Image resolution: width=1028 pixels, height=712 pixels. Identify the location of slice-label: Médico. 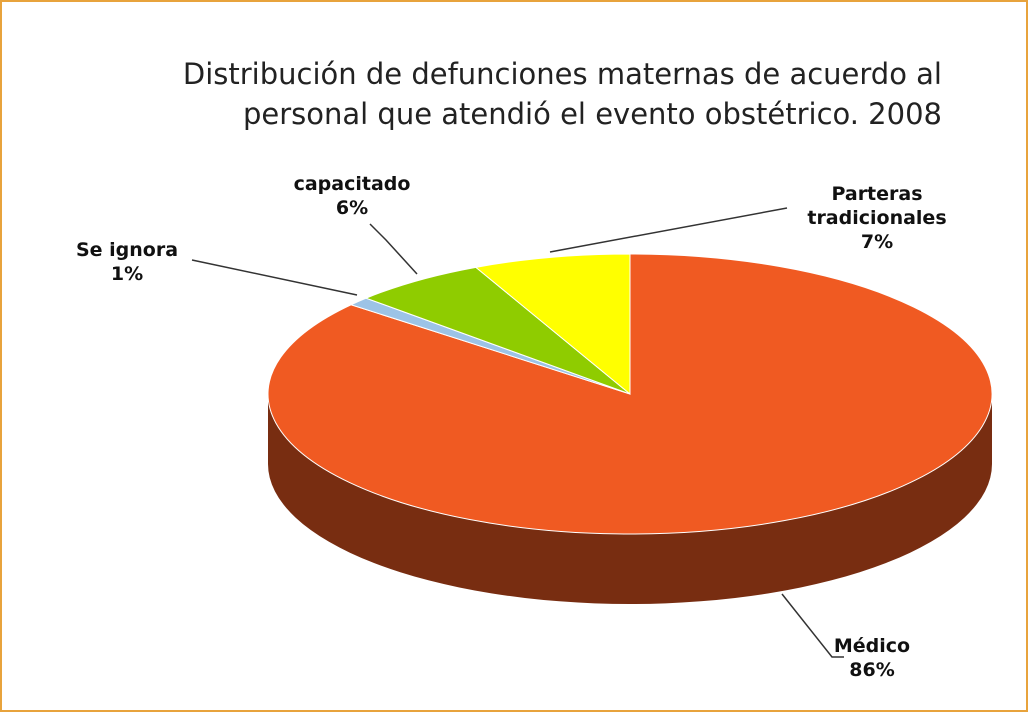
(872, 646).